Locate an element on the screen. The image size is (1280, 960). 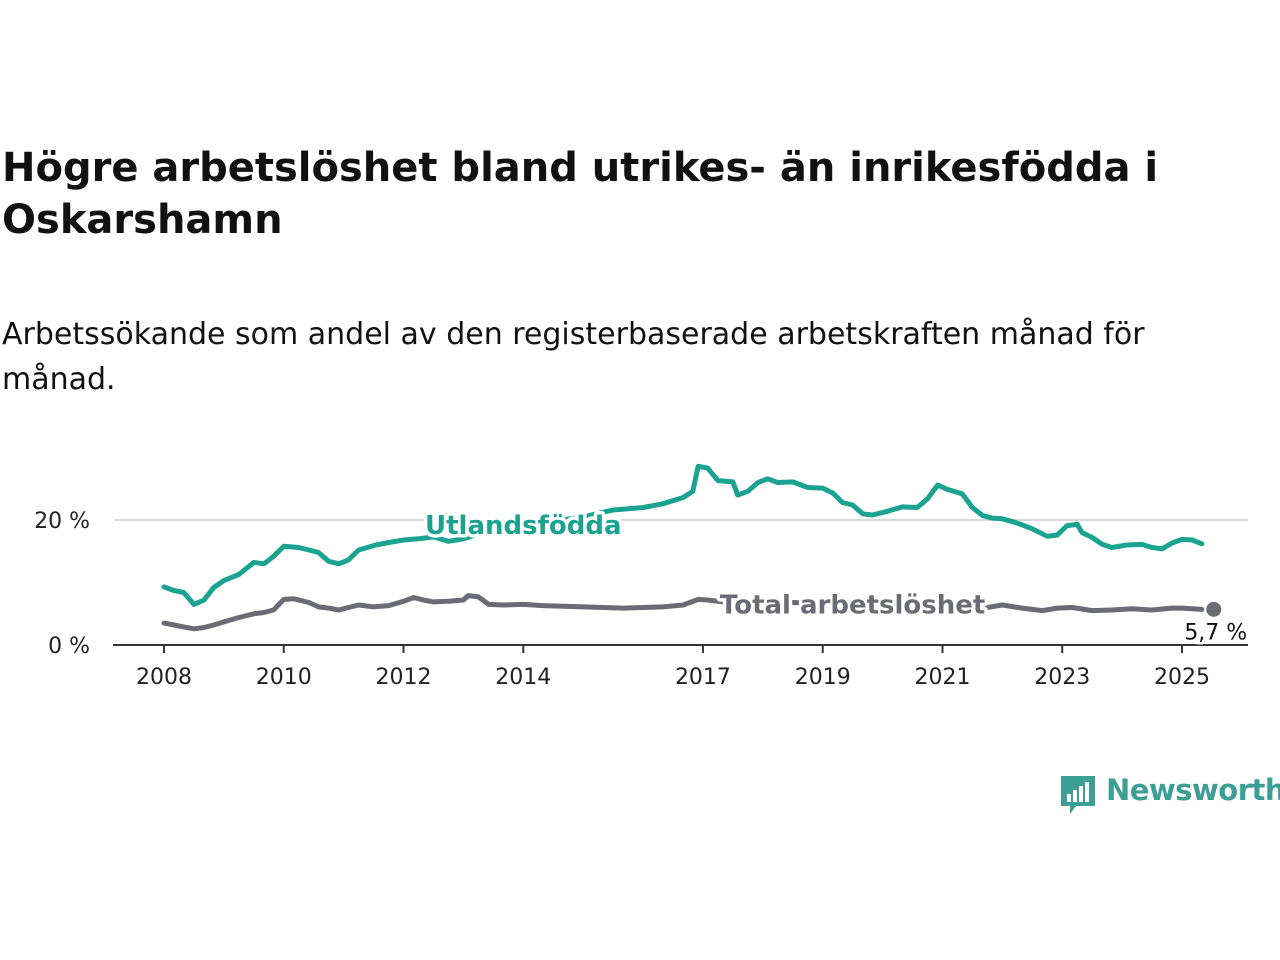
x-axis-tick-labels: 2008 2010 2012 2014 2017 2019 2021 2023 2025 is located at coordinates (673, 677).